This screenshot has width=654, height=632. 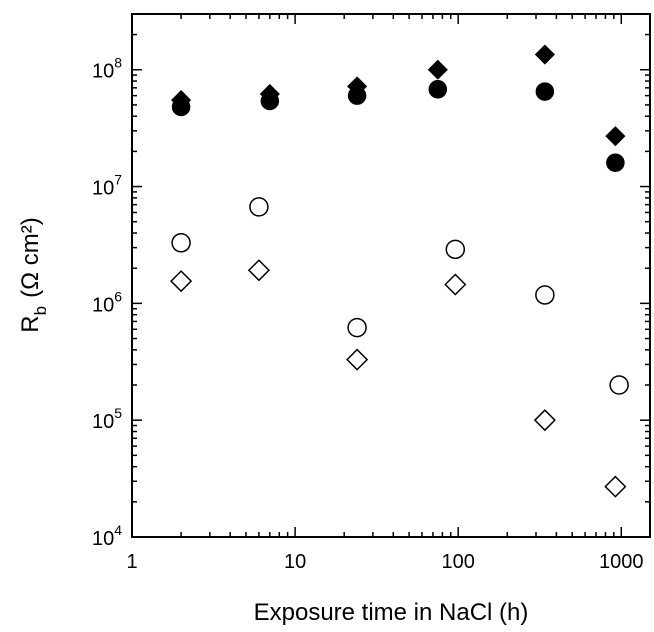 What do you see at coordinates (107, 302) in the screenshot?
I see `y-tick-label: 10⁶` at bounding box center [107, 302].